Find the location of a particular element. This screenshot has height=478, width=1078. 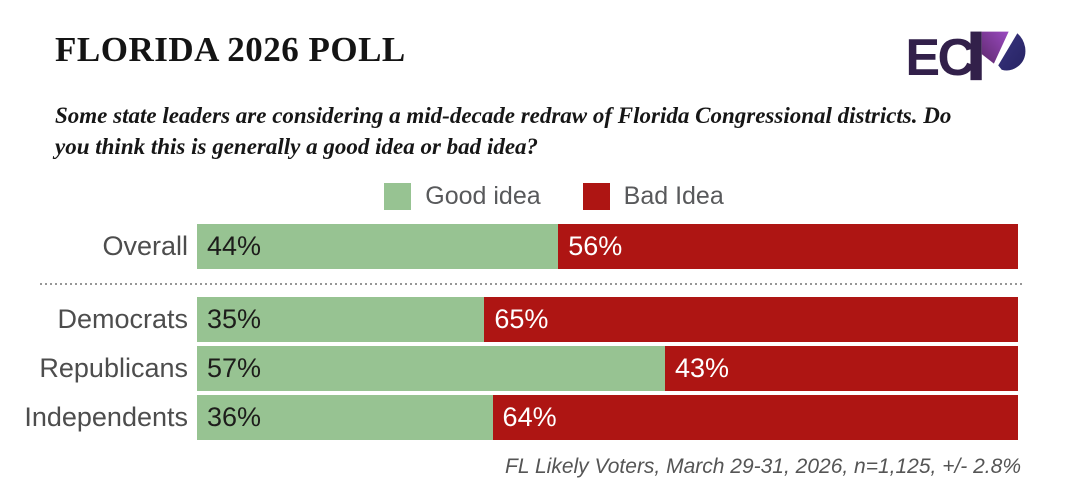

logo-p-indigo is located at coordinates (1012, 52).